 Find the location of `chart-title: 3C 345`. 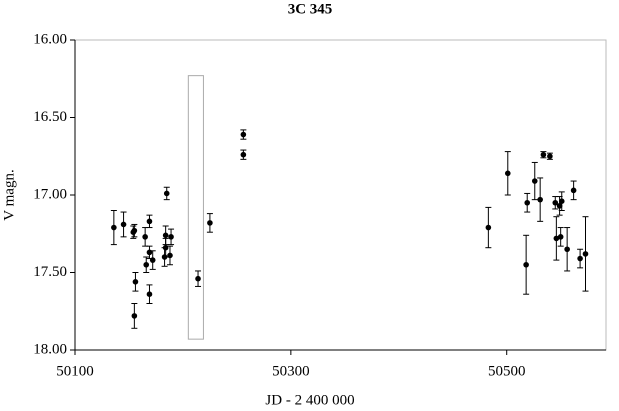

chart-title: 3C 345 is located at coordinates (310, 9).